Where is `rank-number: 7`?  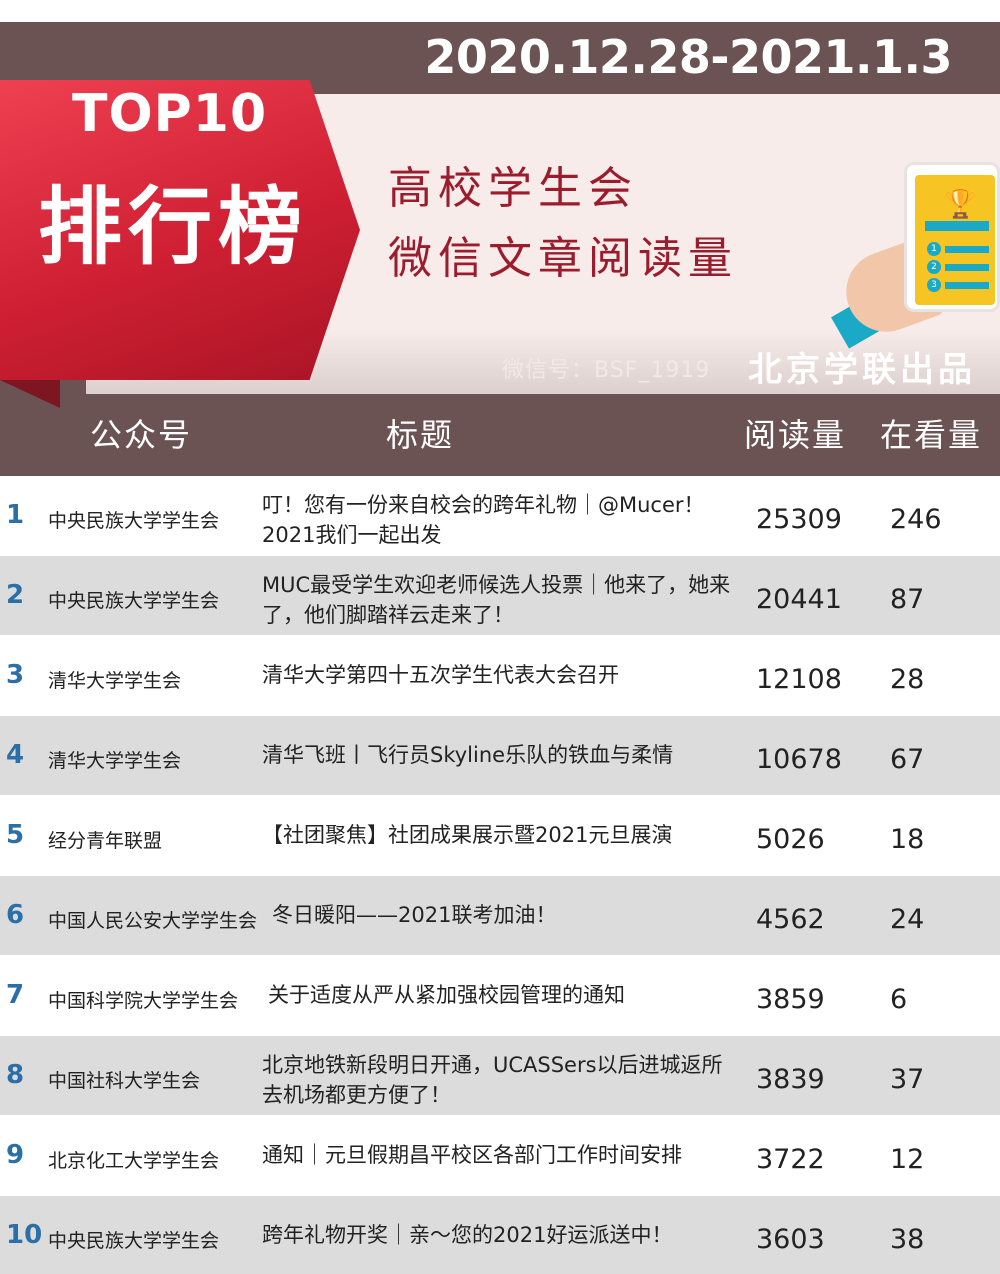
rank-number: 7 is located at coordinates (15, 995).